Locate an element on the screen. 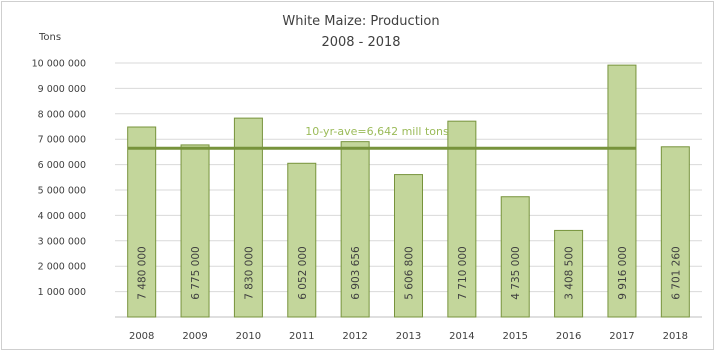 The height and width of the screenshot is (353, 717). x-tick-label: 2010 is located at coordinates (248, 336).